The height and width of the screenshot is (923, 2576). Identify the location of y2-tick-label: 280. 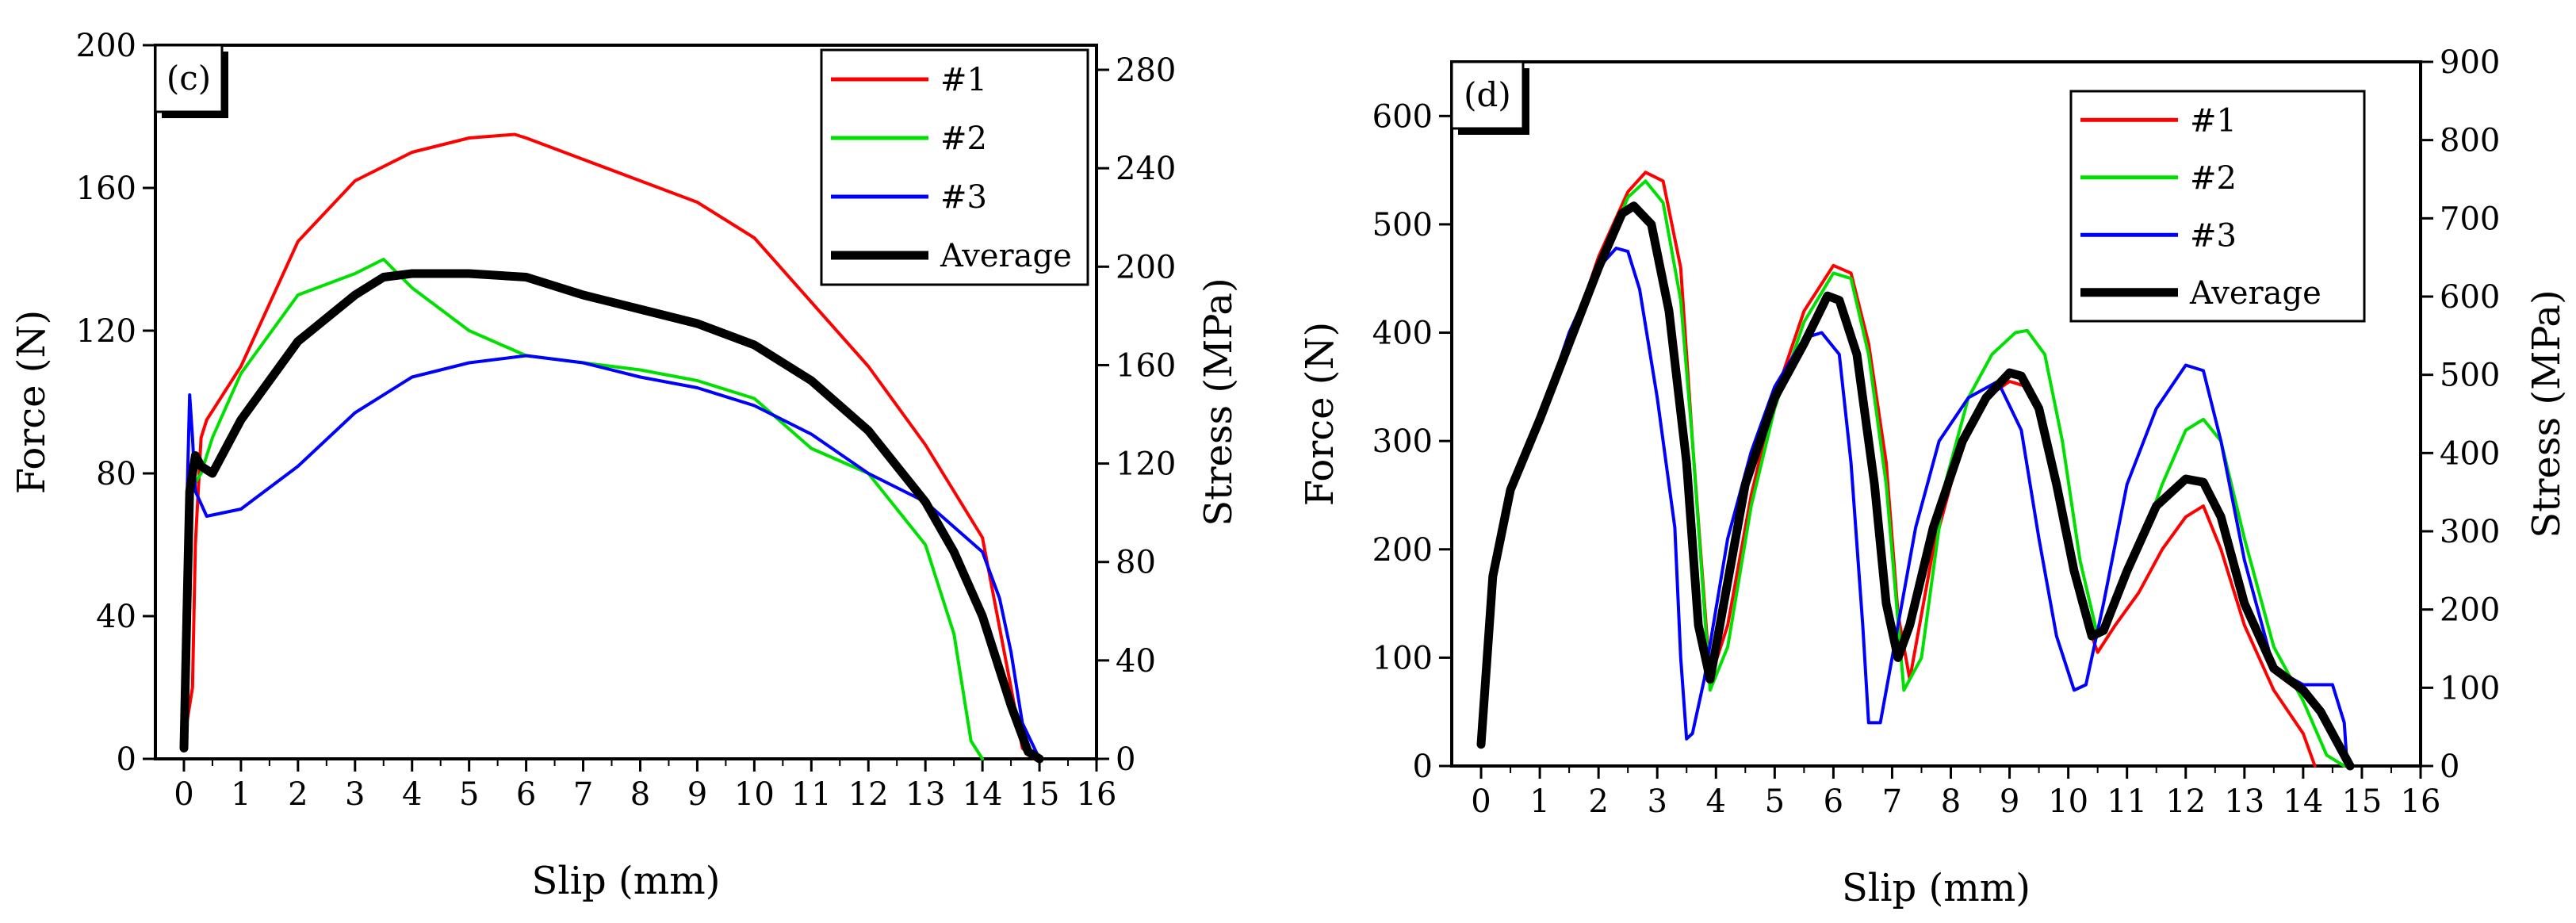
(1146, 70).